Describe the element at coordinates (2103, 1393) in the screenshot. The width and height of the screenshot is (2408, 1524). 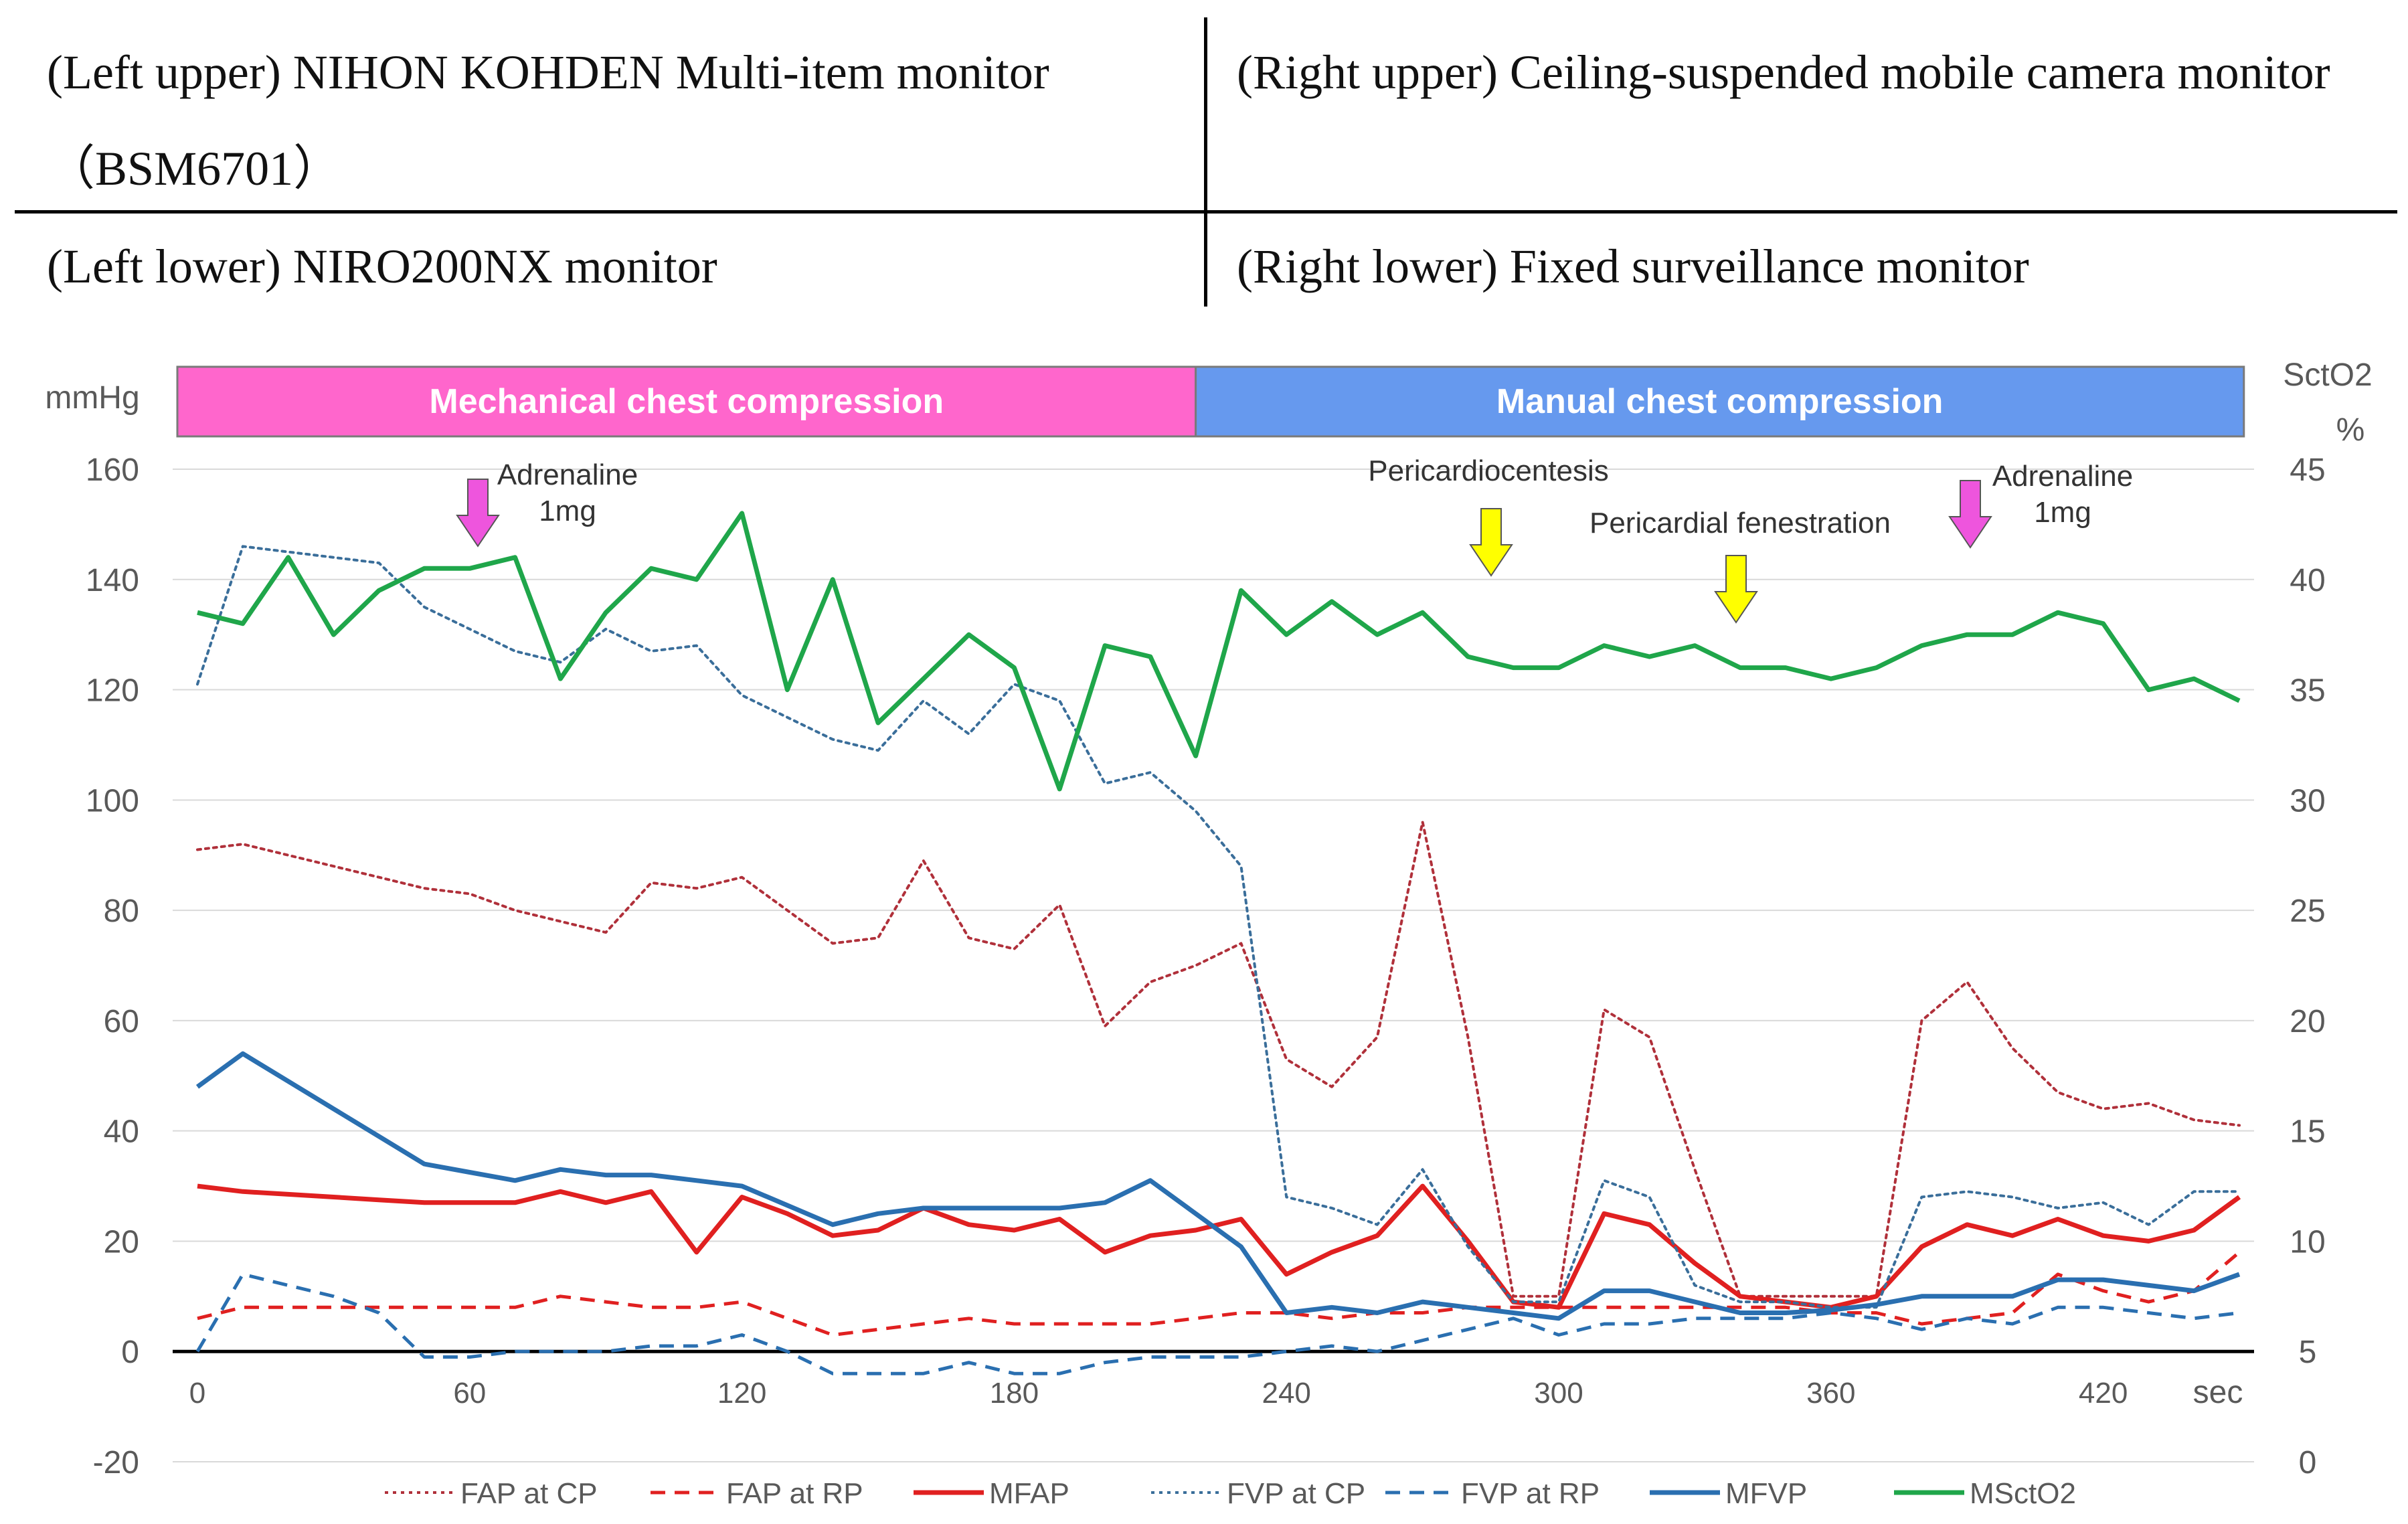
I see `x-tick: 420` at that location.